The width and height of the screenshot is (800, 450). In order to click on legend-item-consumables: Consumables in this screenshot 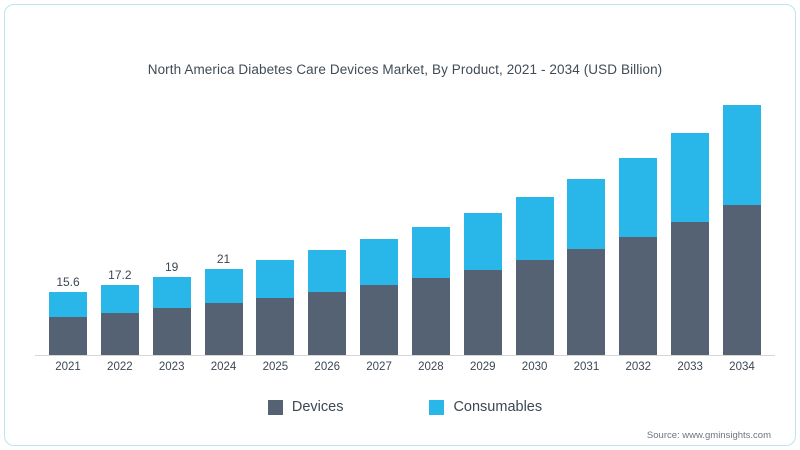, I will do `click(485, 407)`.